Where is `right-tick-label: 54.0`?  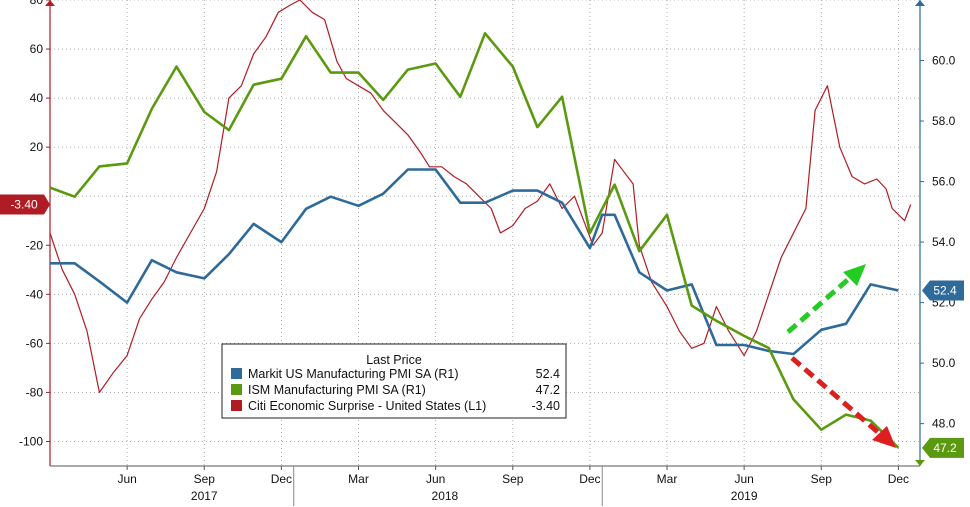 right-tick-label: 54.0 is located at coordinates (944, 242).